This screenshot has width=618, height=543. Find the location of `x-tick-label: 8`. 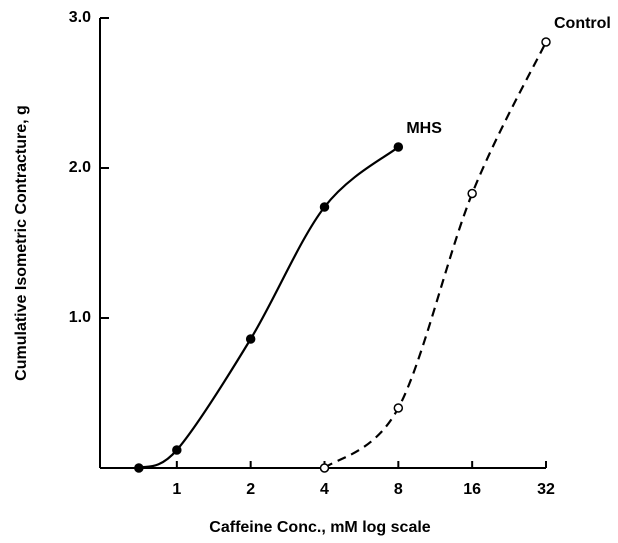

x-tick-label: 8 is located at coordinates (398, 489).